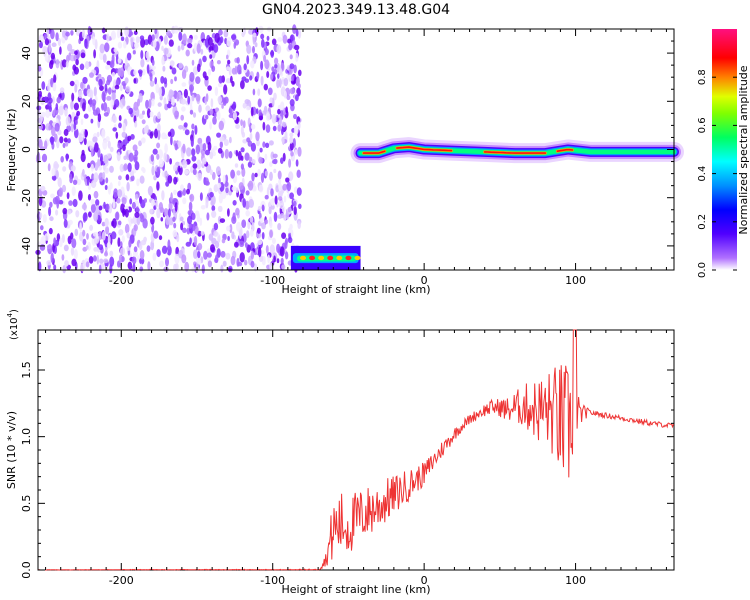 The height and width of the screenshot is (600, 750). I want to click on x-tick-label: -100, so click(272, 280).